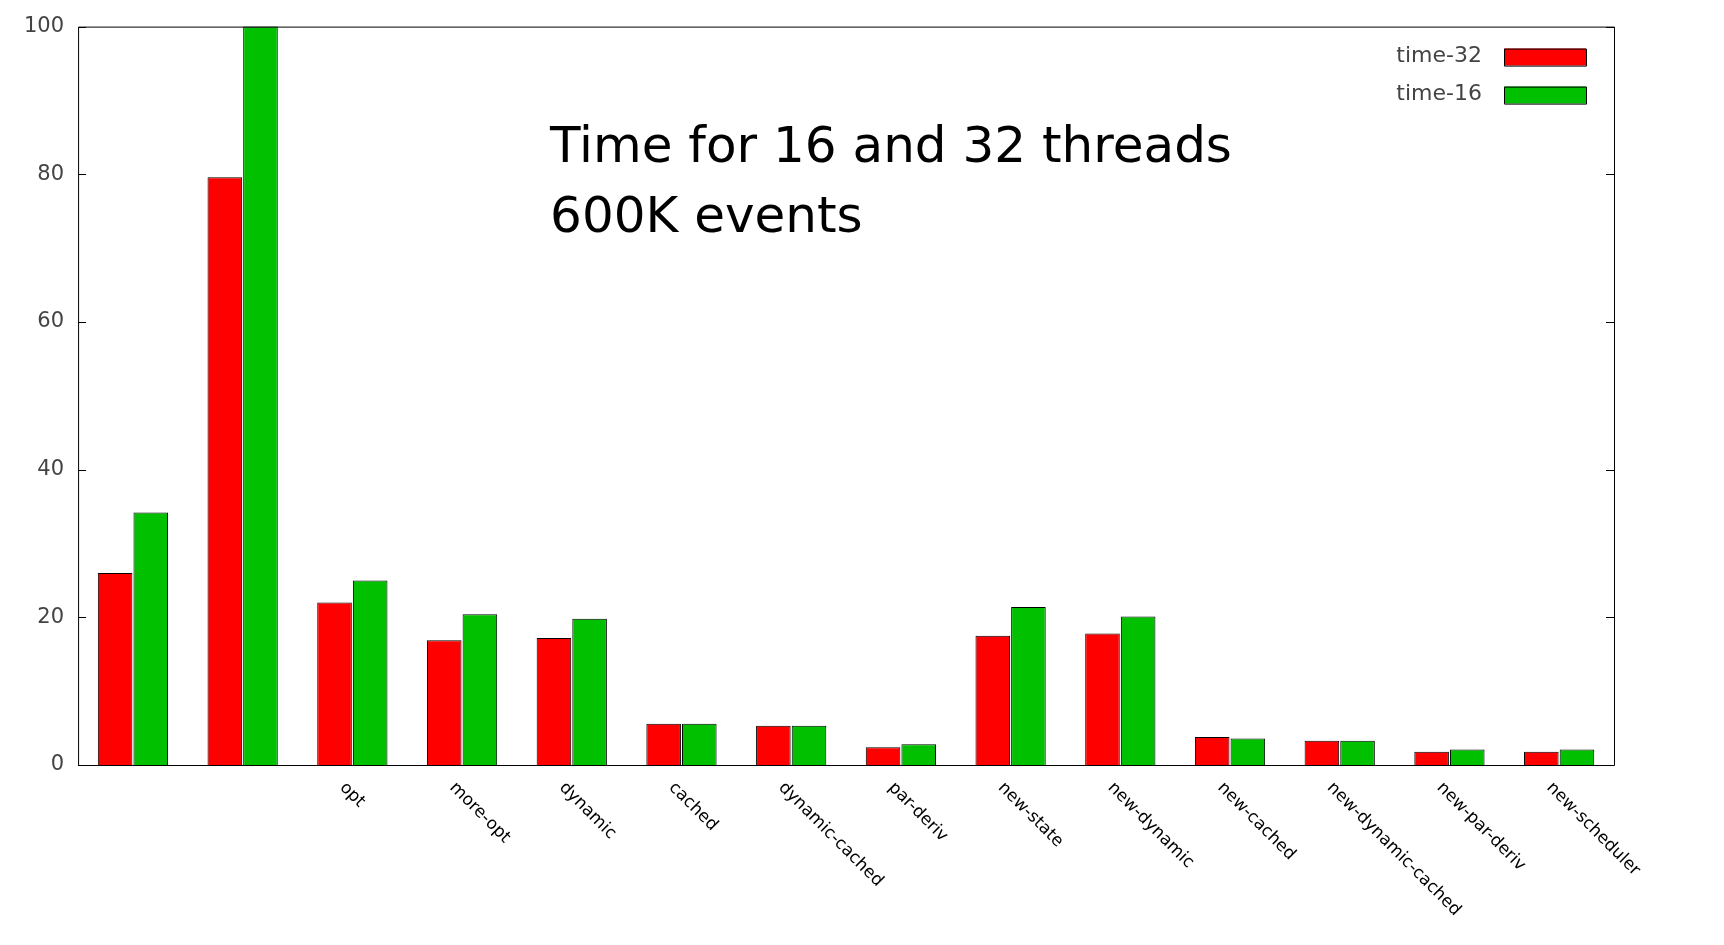 The height and width of the screenshot is (945, 1724). Describe the element at coordinates (51, 320) in the screenshot. I see `y-tick-label: 60` at that location.